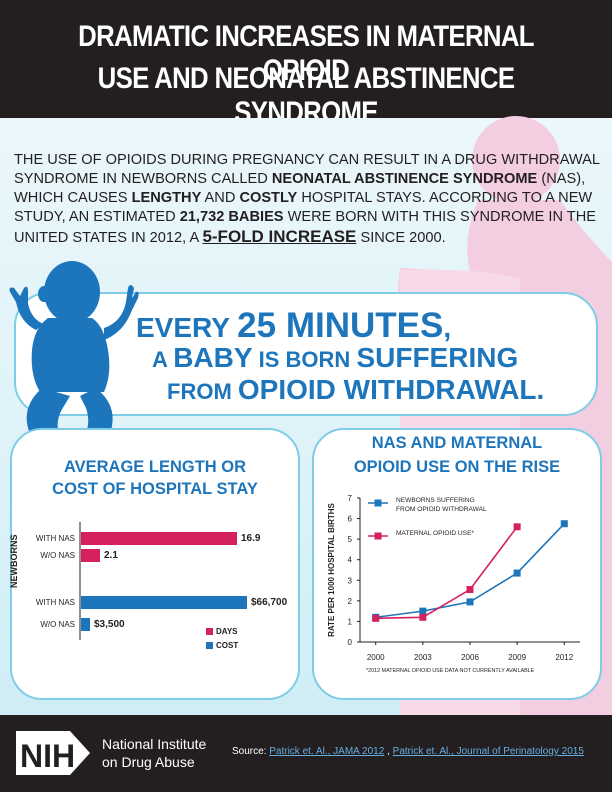  Describe the element at coordinates (404, 179) in the screenshot. I see `nas-term: NEONATAL ABSTINENCE SYNDROME` at that location.